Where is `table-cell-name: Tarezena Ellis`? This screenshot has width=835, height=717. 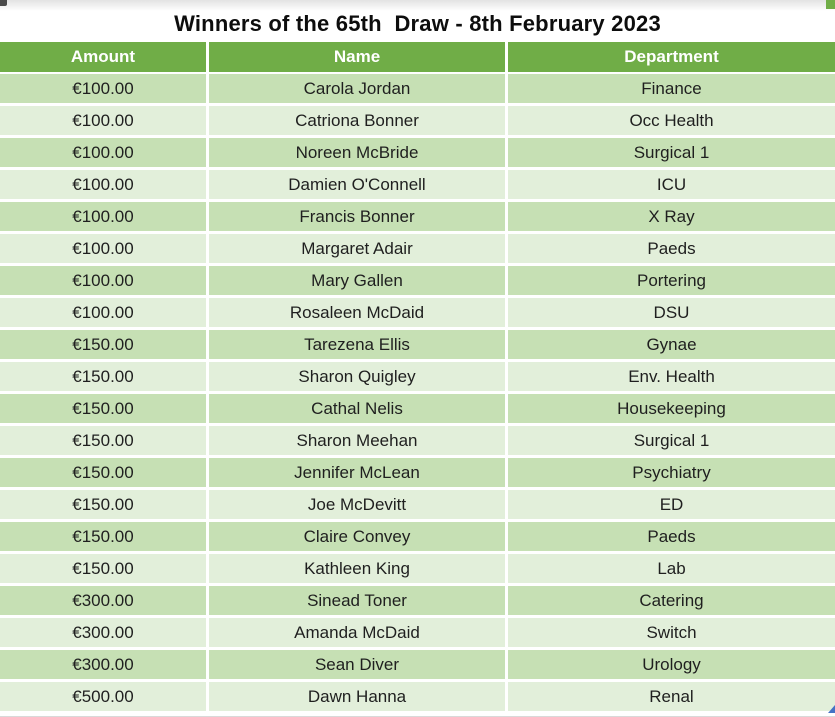 table-cell-name: Tarezena Ellis is located at coordinates (357, 344).